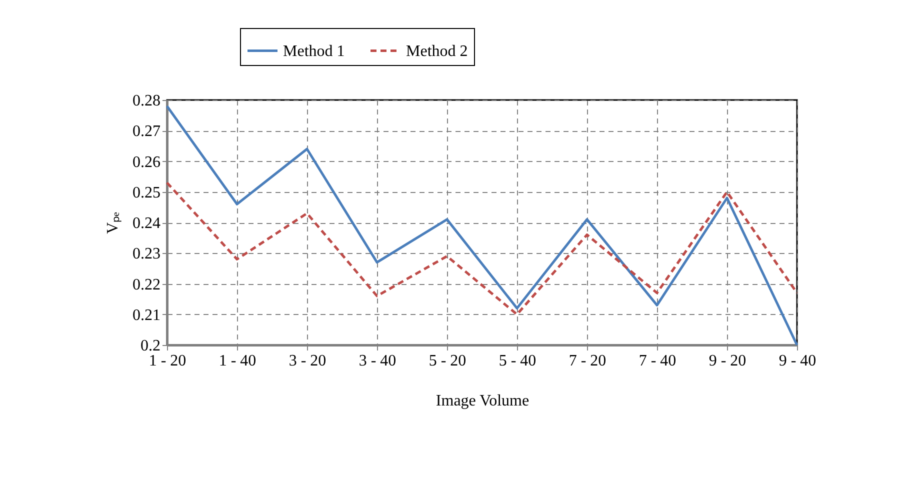  I want to click on y-tick-label: 0.27, so click(146, 131).